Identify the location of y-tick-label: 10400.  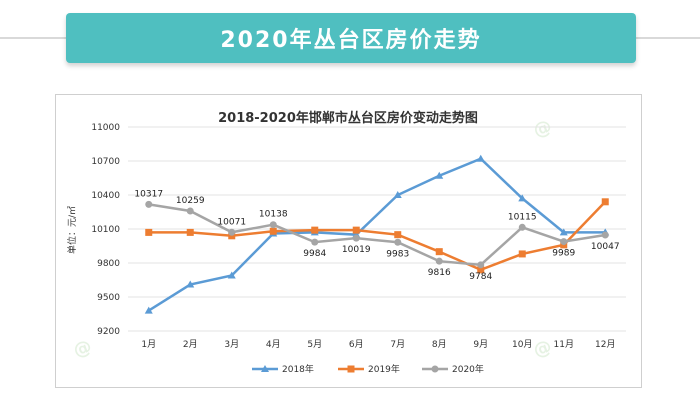
(105, 196).